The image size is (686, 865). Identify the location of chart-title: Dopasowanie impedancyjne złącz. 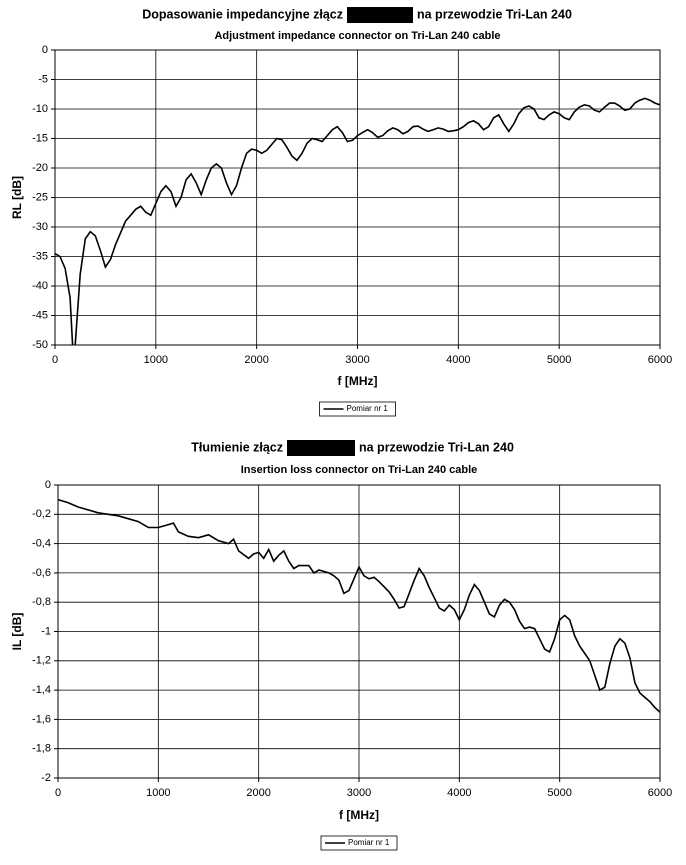
(242, 14).